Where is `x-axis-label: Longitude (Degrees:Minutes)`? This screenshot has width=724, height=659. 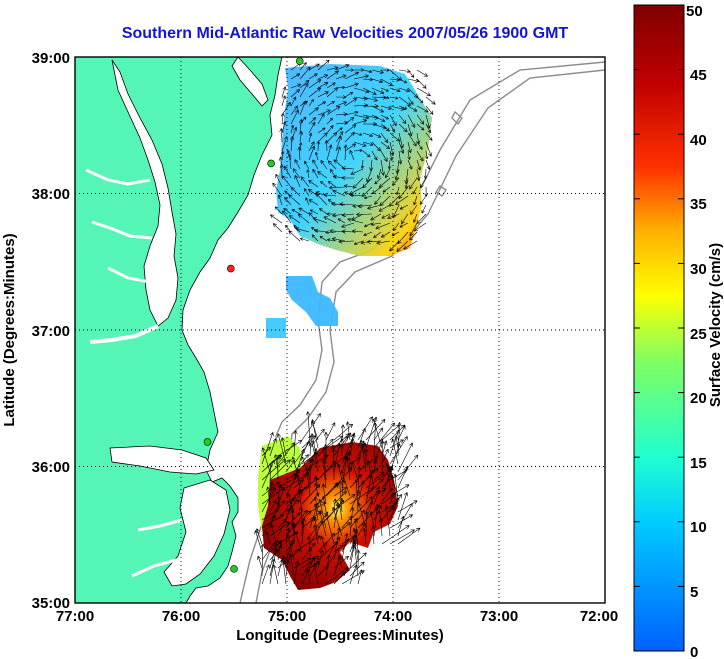 x-axis-label: Longitude (Degrees:Minutes) is located at coordinates (340, 635).